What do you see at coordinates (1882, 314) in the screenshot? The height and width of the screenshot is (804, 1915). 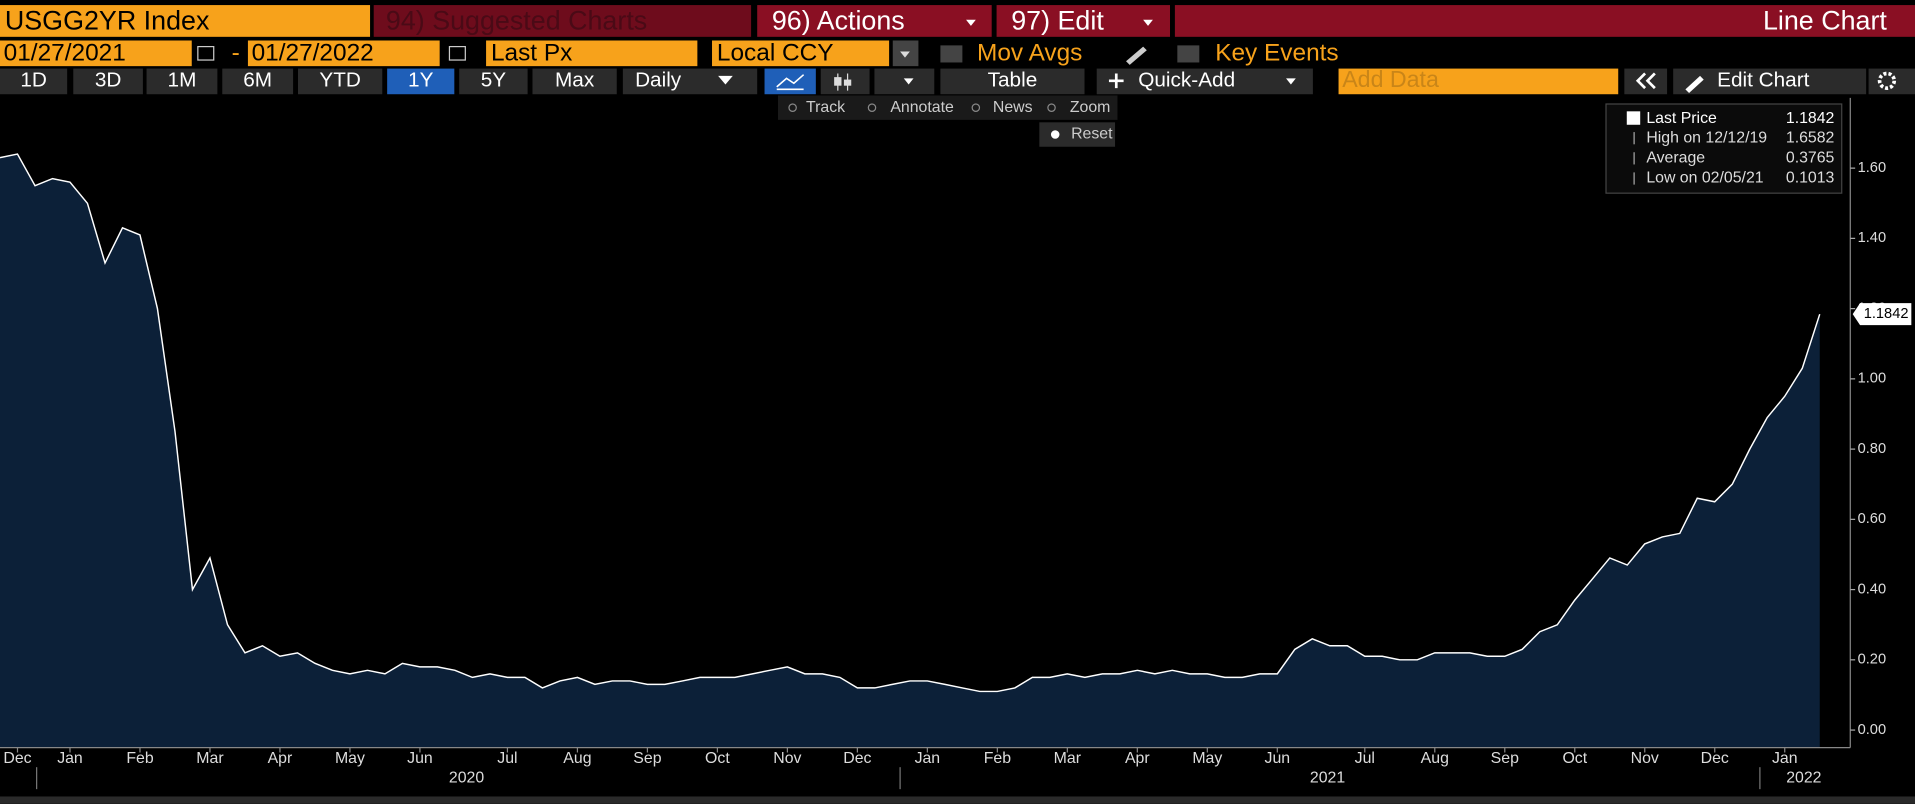 I see `price-tag` at bounding box center [1882, 314].